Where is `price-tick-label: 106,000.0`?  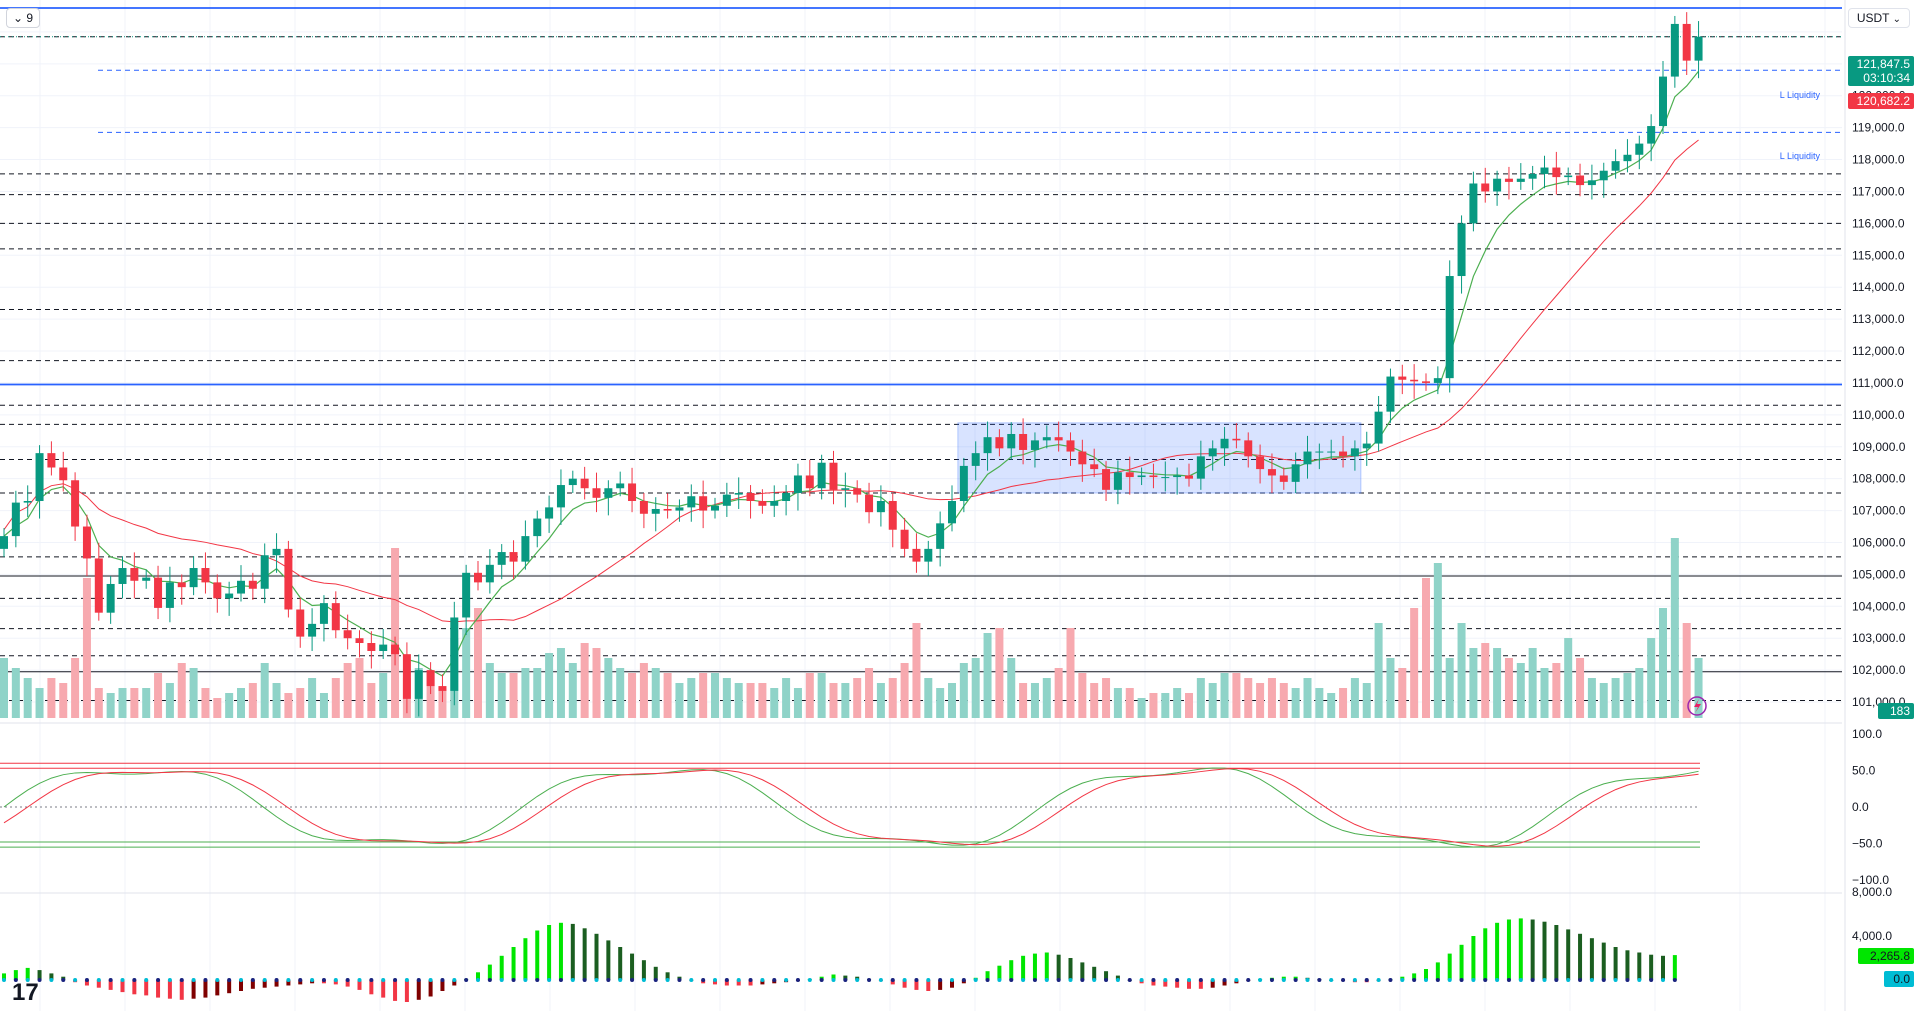 price-tick-label: 106,000.0 is located at coordinates (1879, 542).